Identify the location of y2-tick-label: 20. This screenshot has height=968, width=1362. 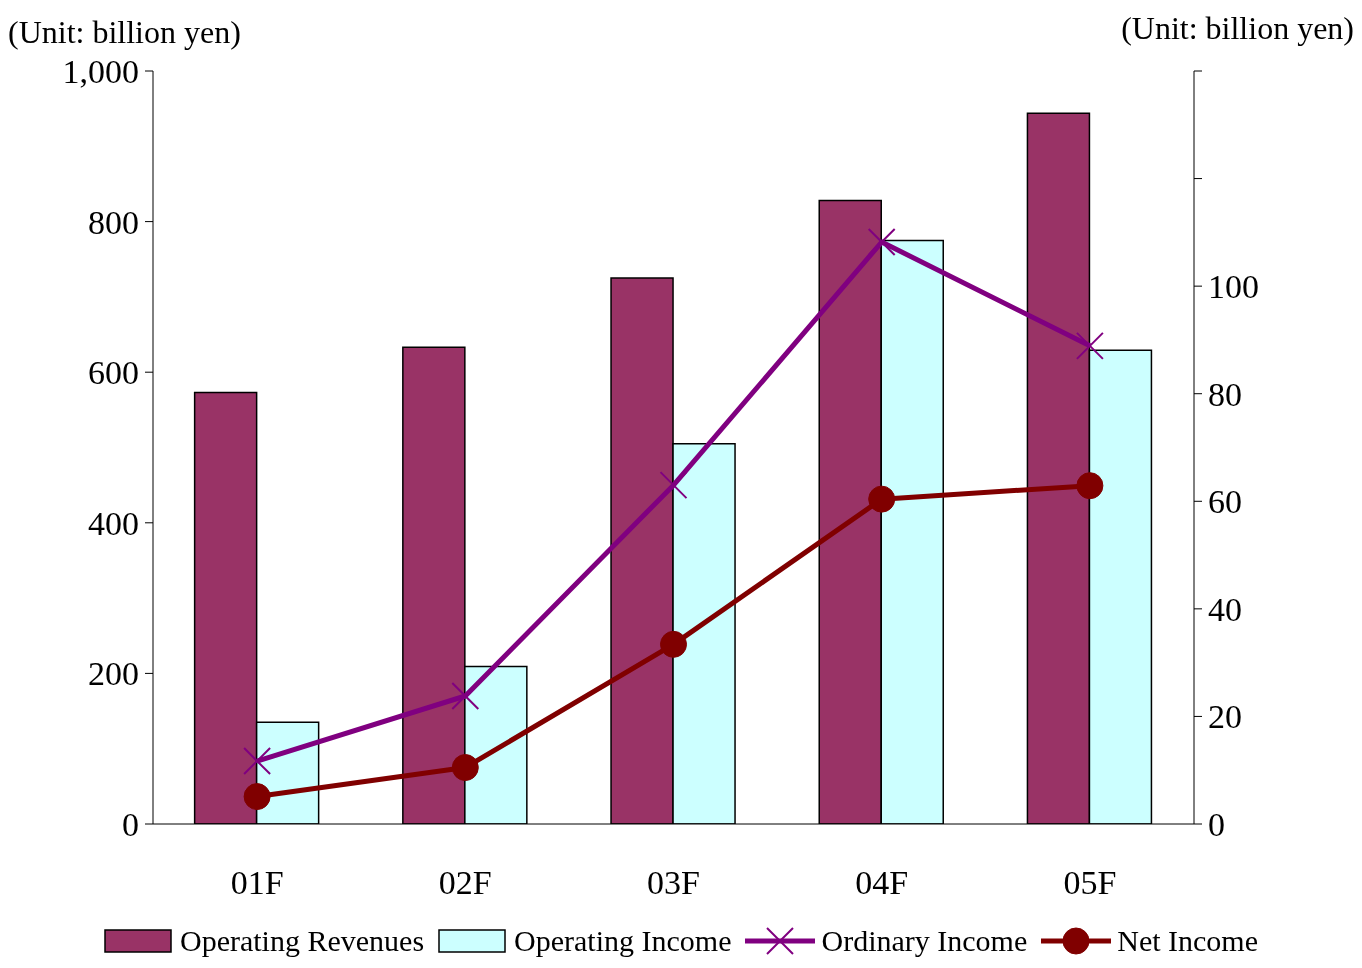
(1225, 717).